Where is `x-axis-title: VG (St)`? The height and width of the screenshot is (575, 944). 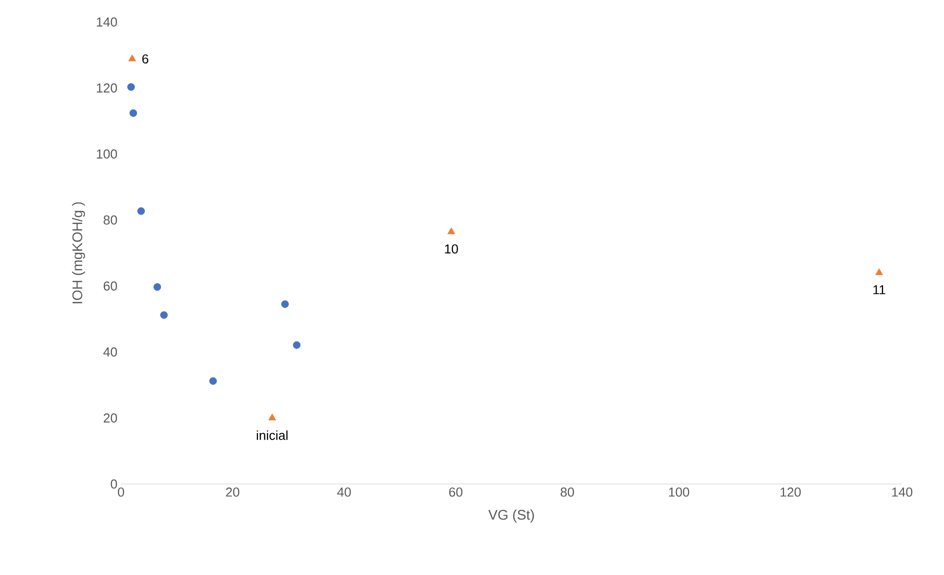 x-axis-title: VG (St) is located at coordinates (511, 516).